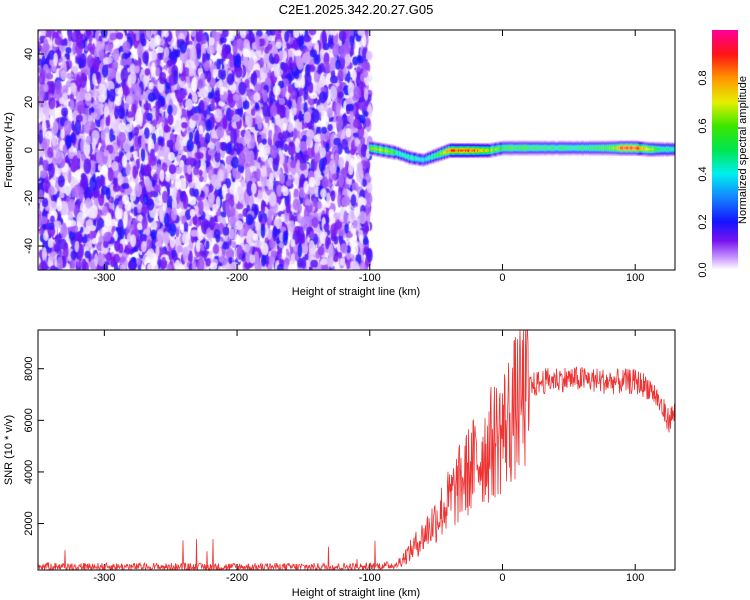 The height and width of the screenshot is (600, 750). I want to click on bottom-xtick-label: 0, so click(502, 578).